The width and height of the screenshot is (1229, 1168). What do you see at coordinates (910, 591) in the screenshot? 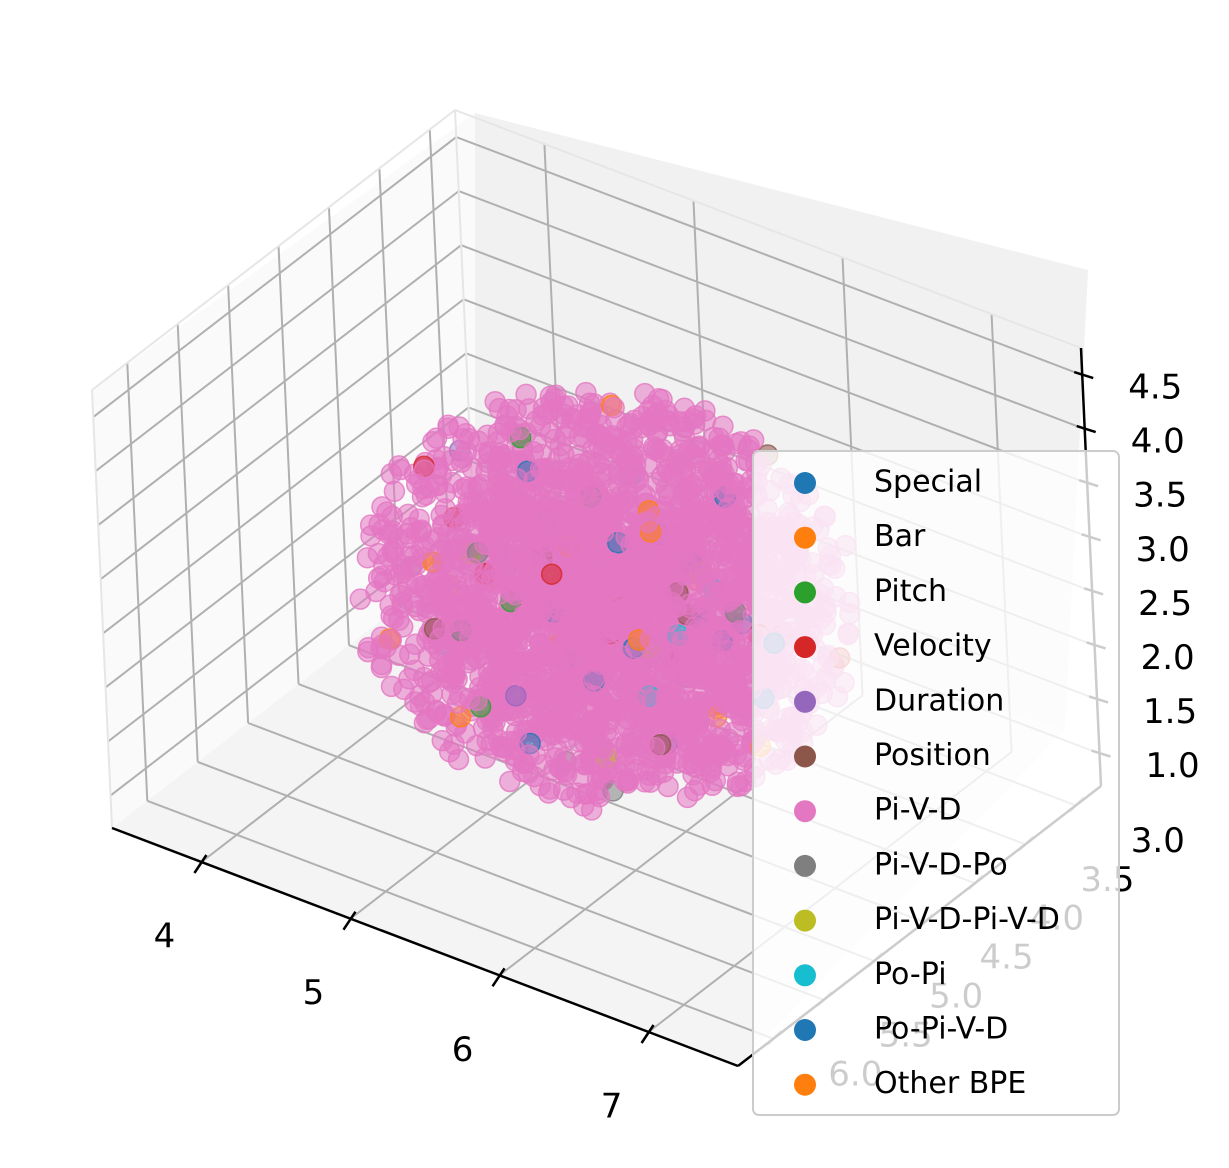
I see `legend-label: Pitch` at bounding box center [910, 591].